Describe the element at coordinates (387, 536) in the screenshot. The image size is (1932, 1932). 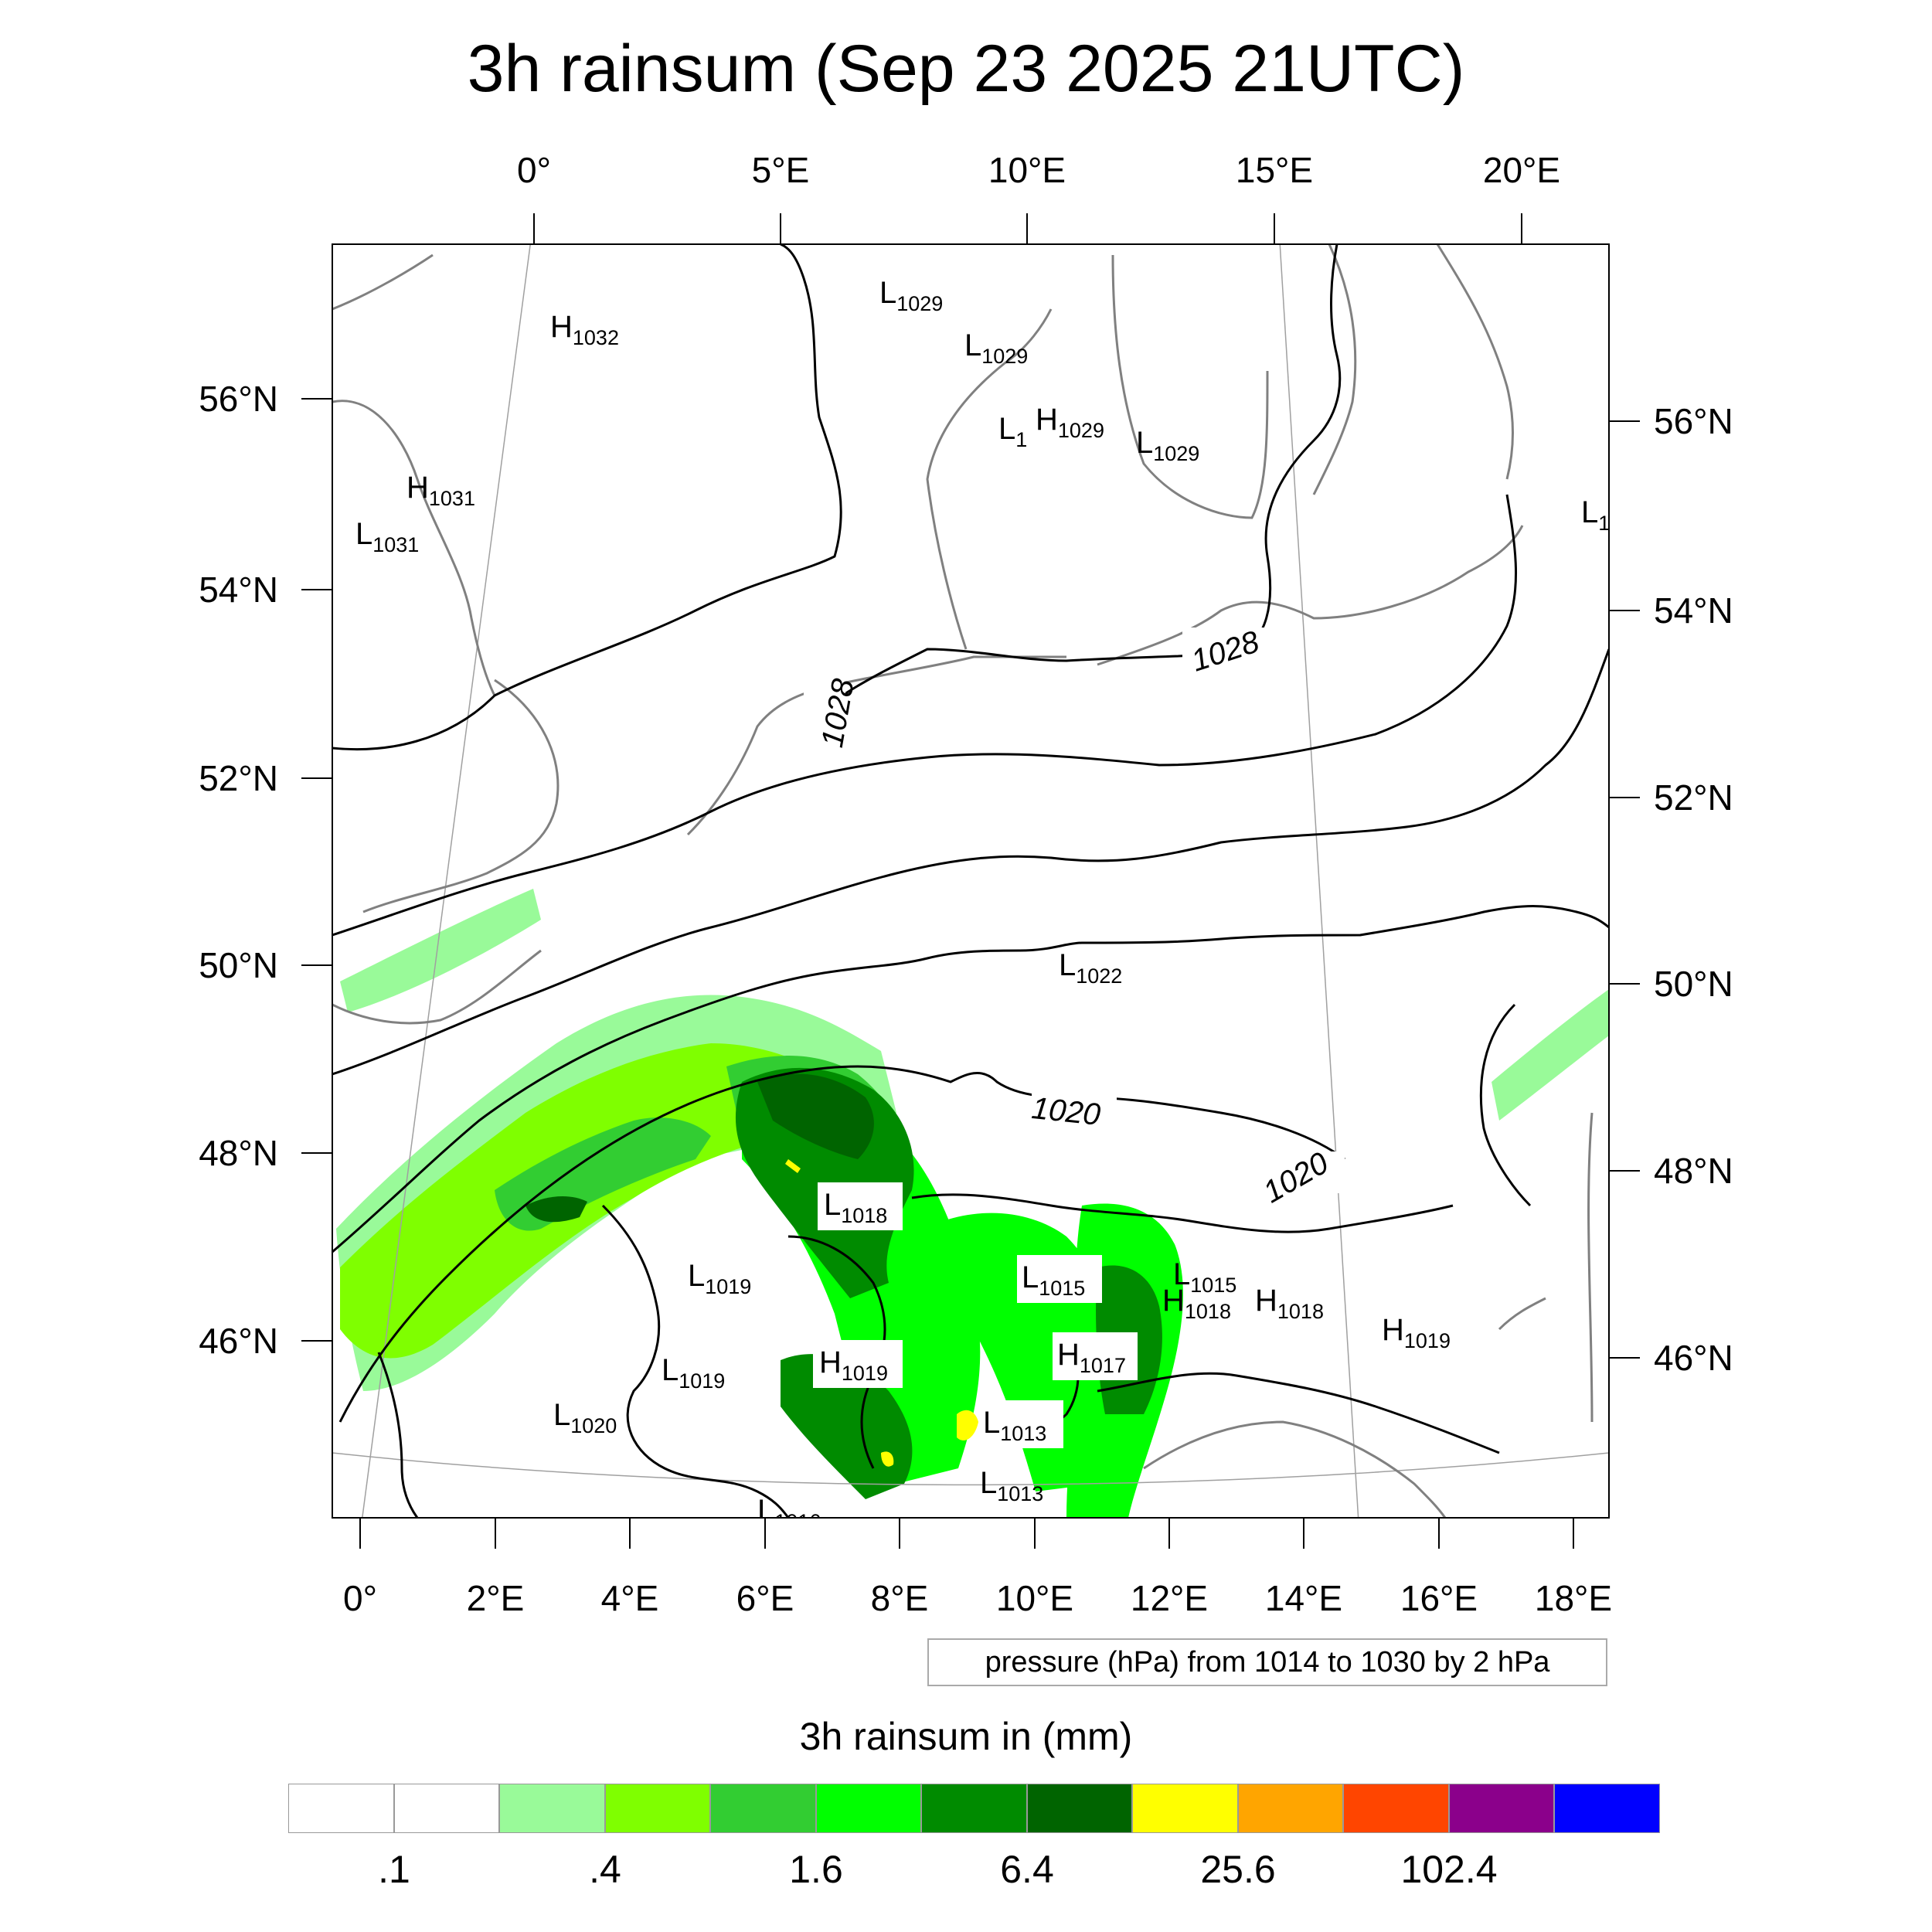
I see `pressure-center-label: L1031` at that location.